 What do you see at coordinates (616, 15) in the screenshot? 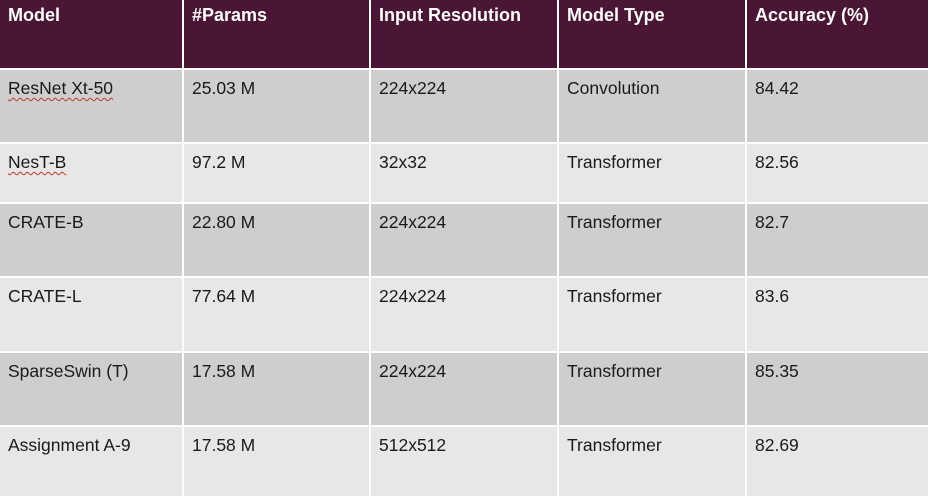
I see `header-model-type: Model Type` at bounding box center [616, 15].